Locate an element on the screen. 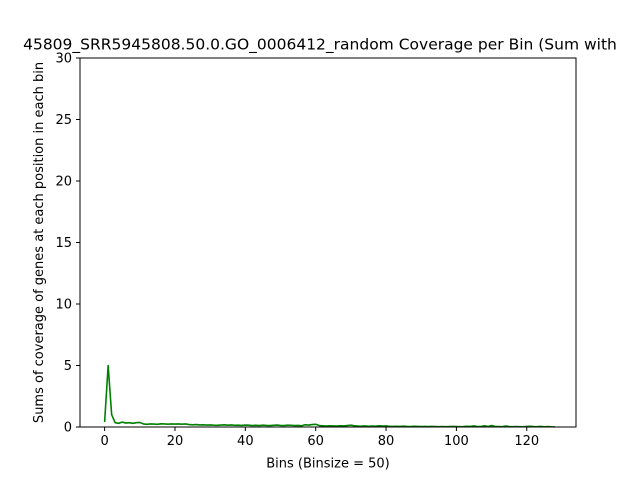 The width and height of the screenshot is (640, 480). y-tick-label: 0 is located at coordinates (68, 428).